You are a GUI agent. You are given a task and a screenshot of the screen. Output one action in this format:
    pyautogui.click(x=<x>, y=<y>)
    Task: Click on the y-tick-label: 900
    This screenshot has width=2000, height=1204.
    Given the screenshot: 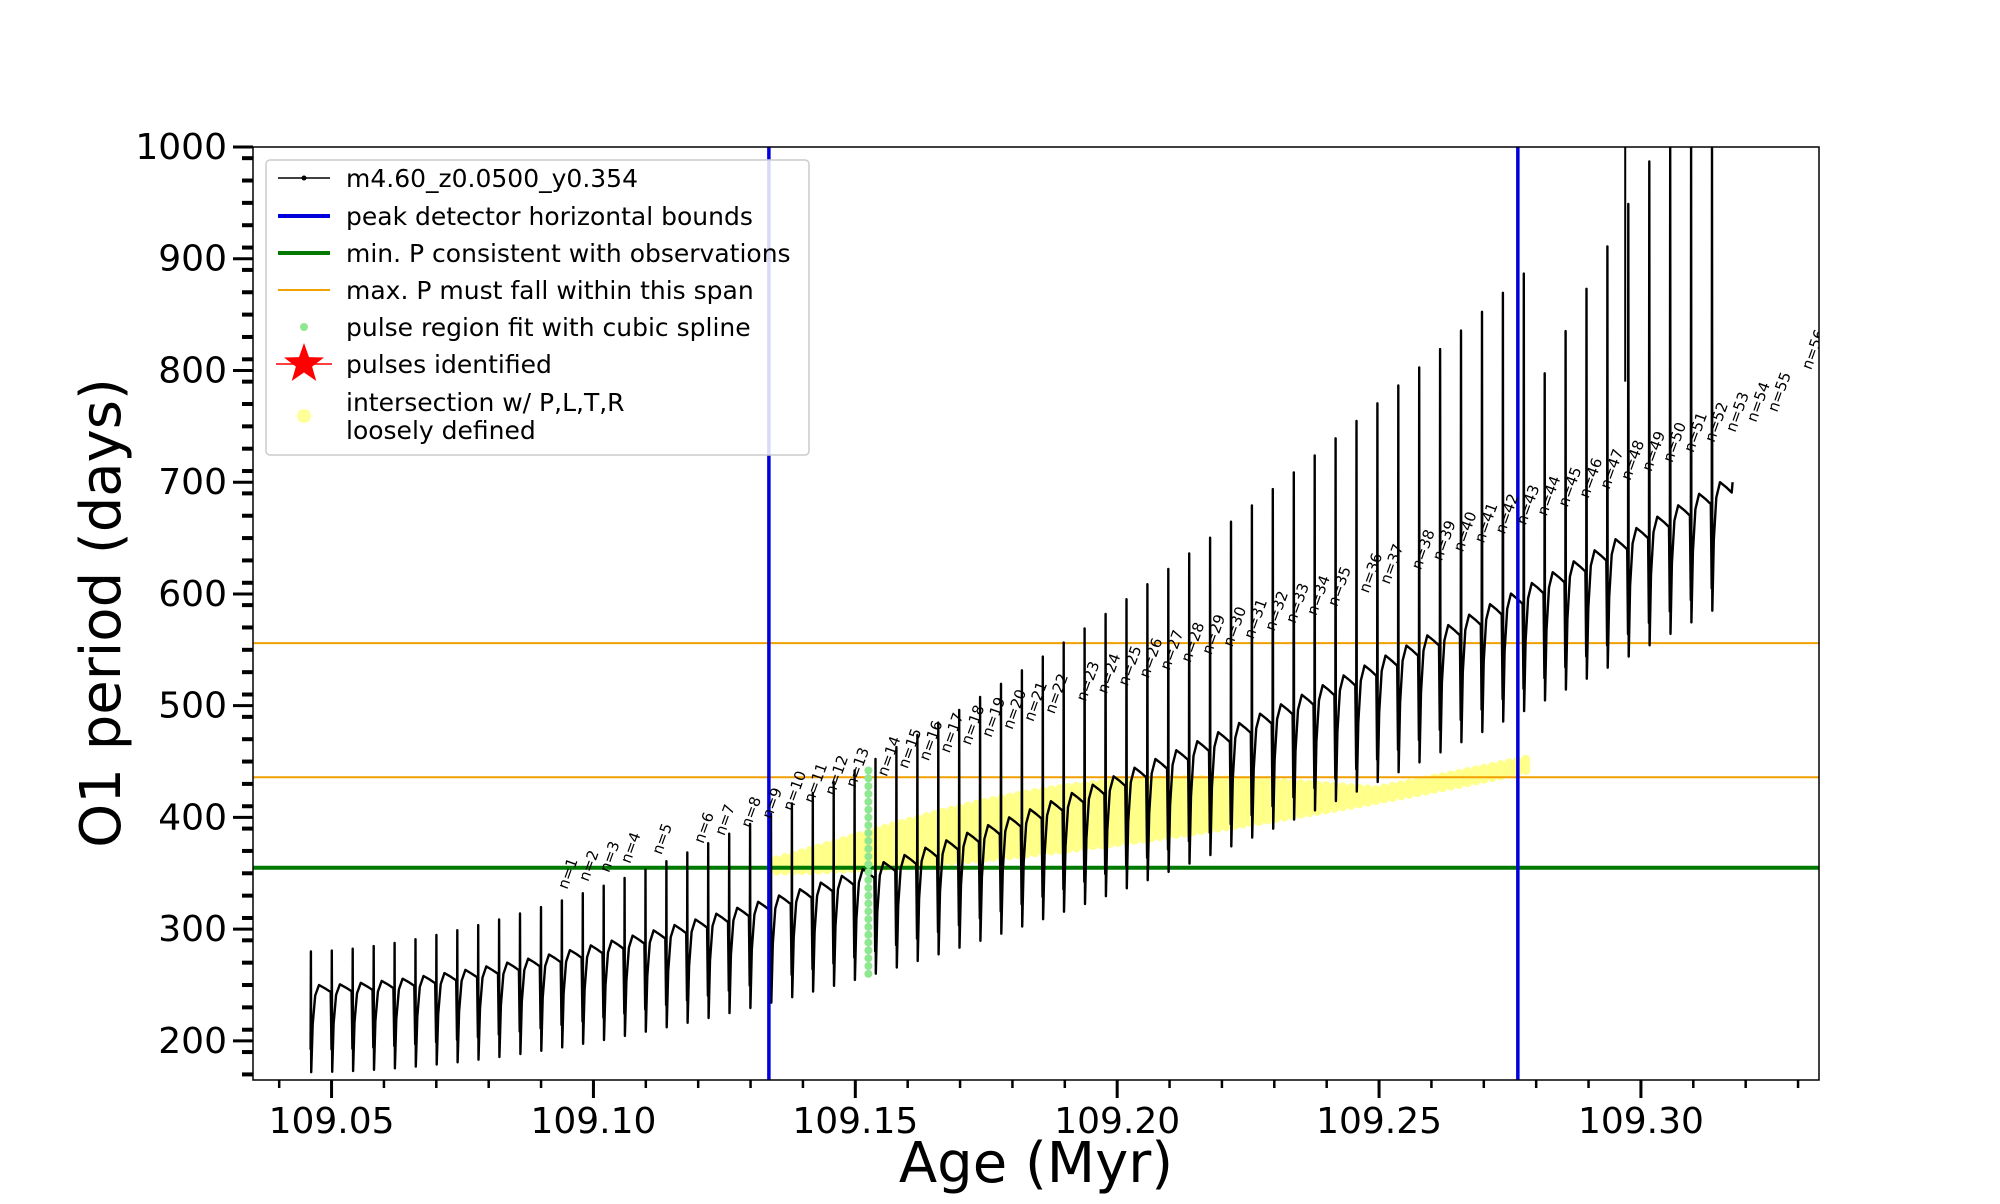 What is the action you would take?
    pyautogui.click(x=192, y=259)
    